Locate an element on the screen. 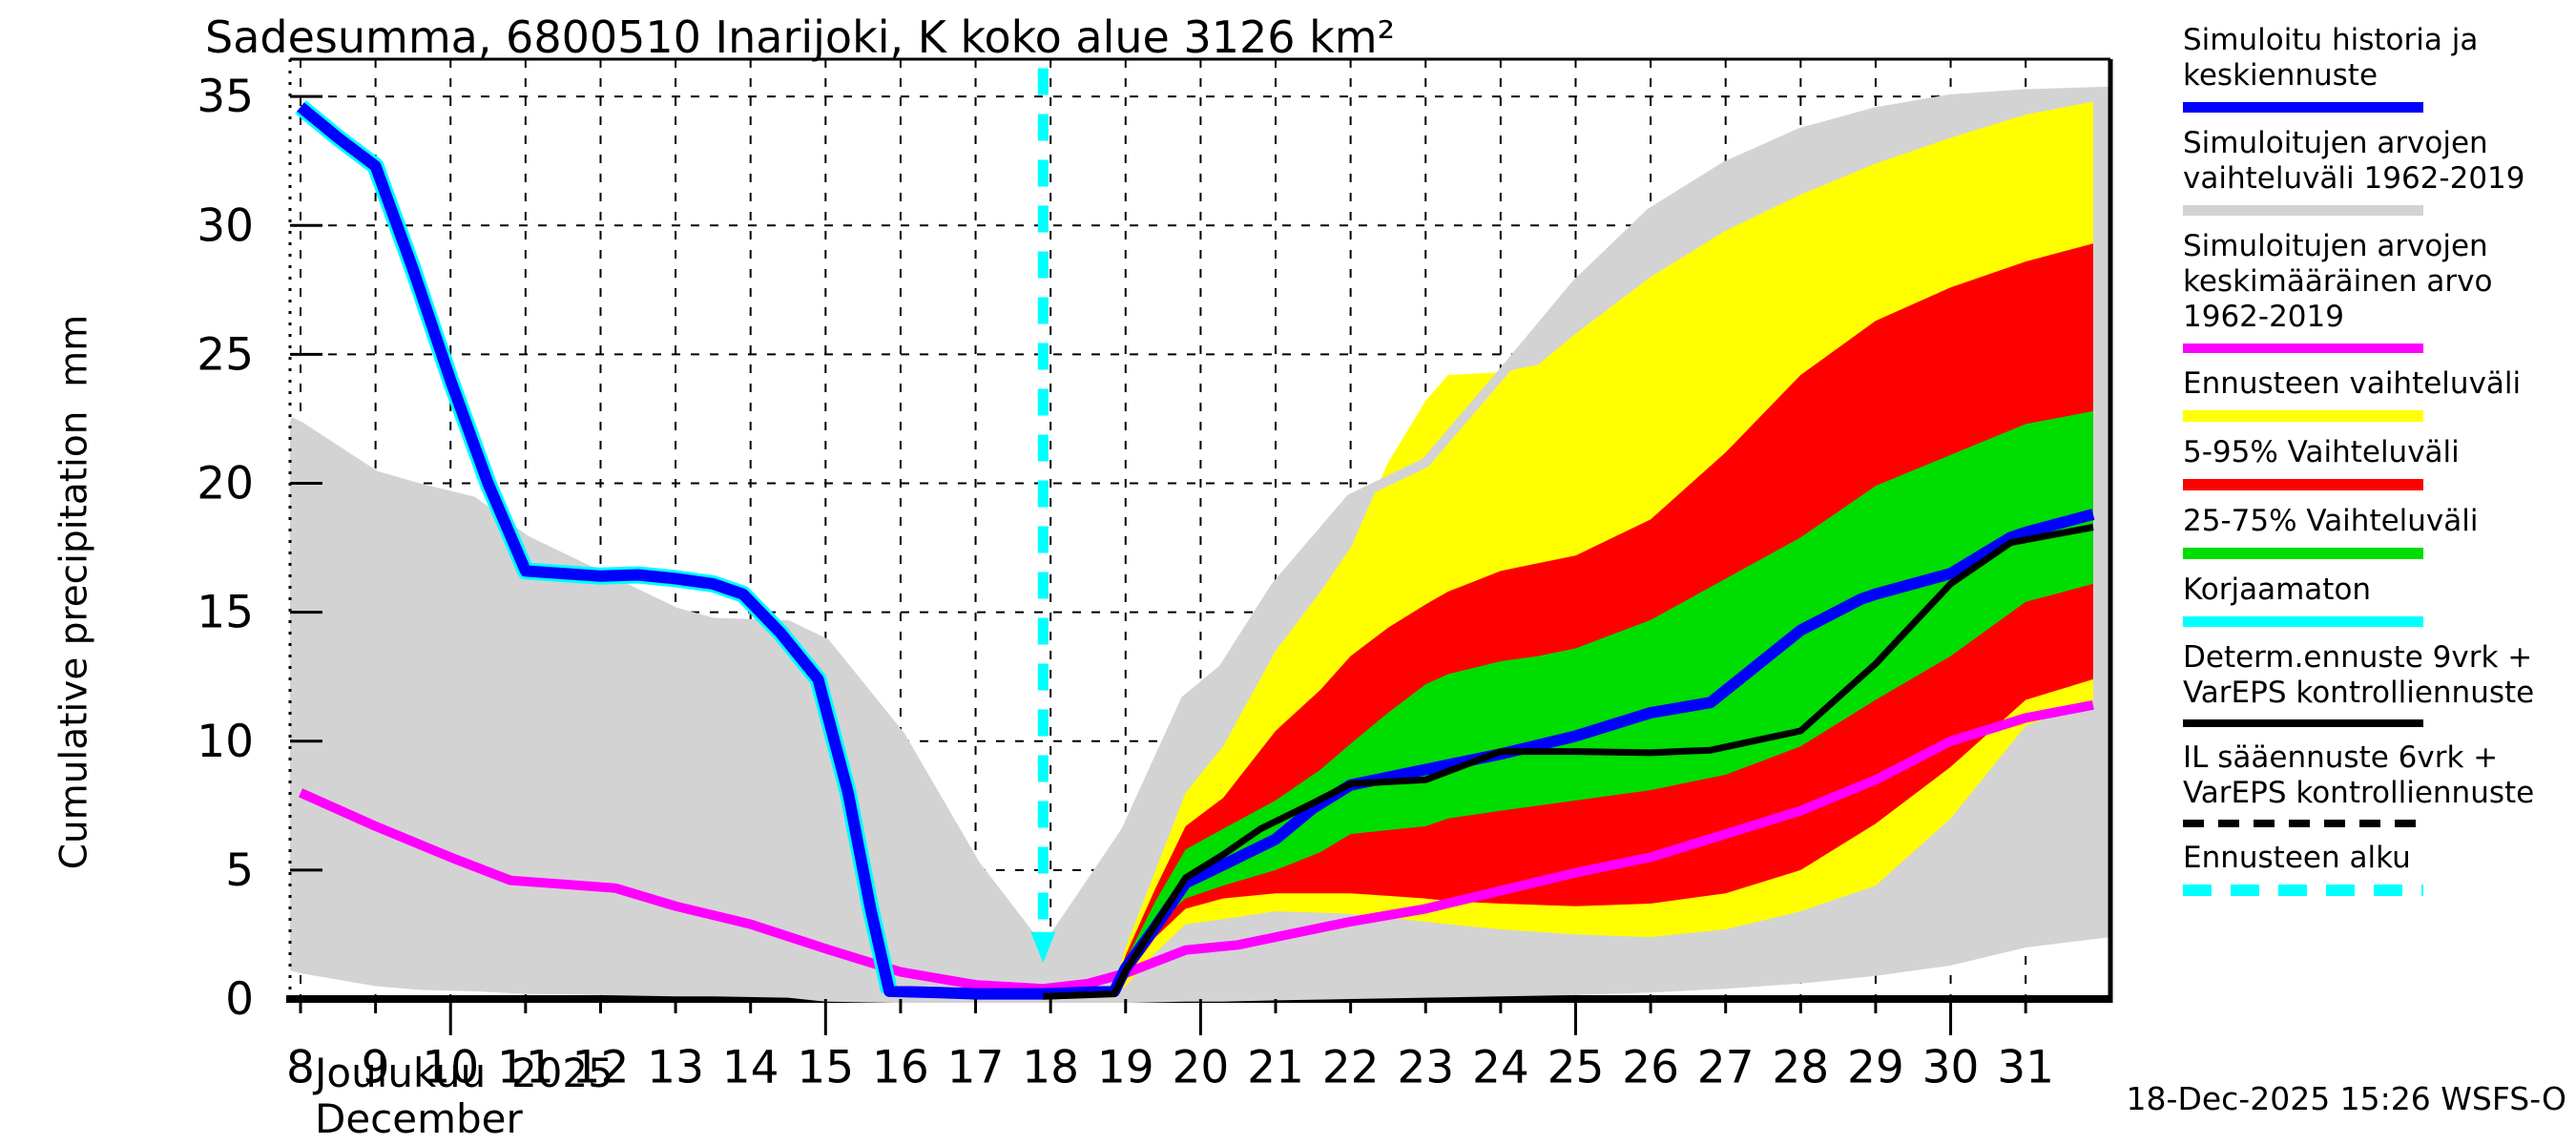  legend-label-4: 5-95% Vaihteluväli is located at coordinates (2321, 452).